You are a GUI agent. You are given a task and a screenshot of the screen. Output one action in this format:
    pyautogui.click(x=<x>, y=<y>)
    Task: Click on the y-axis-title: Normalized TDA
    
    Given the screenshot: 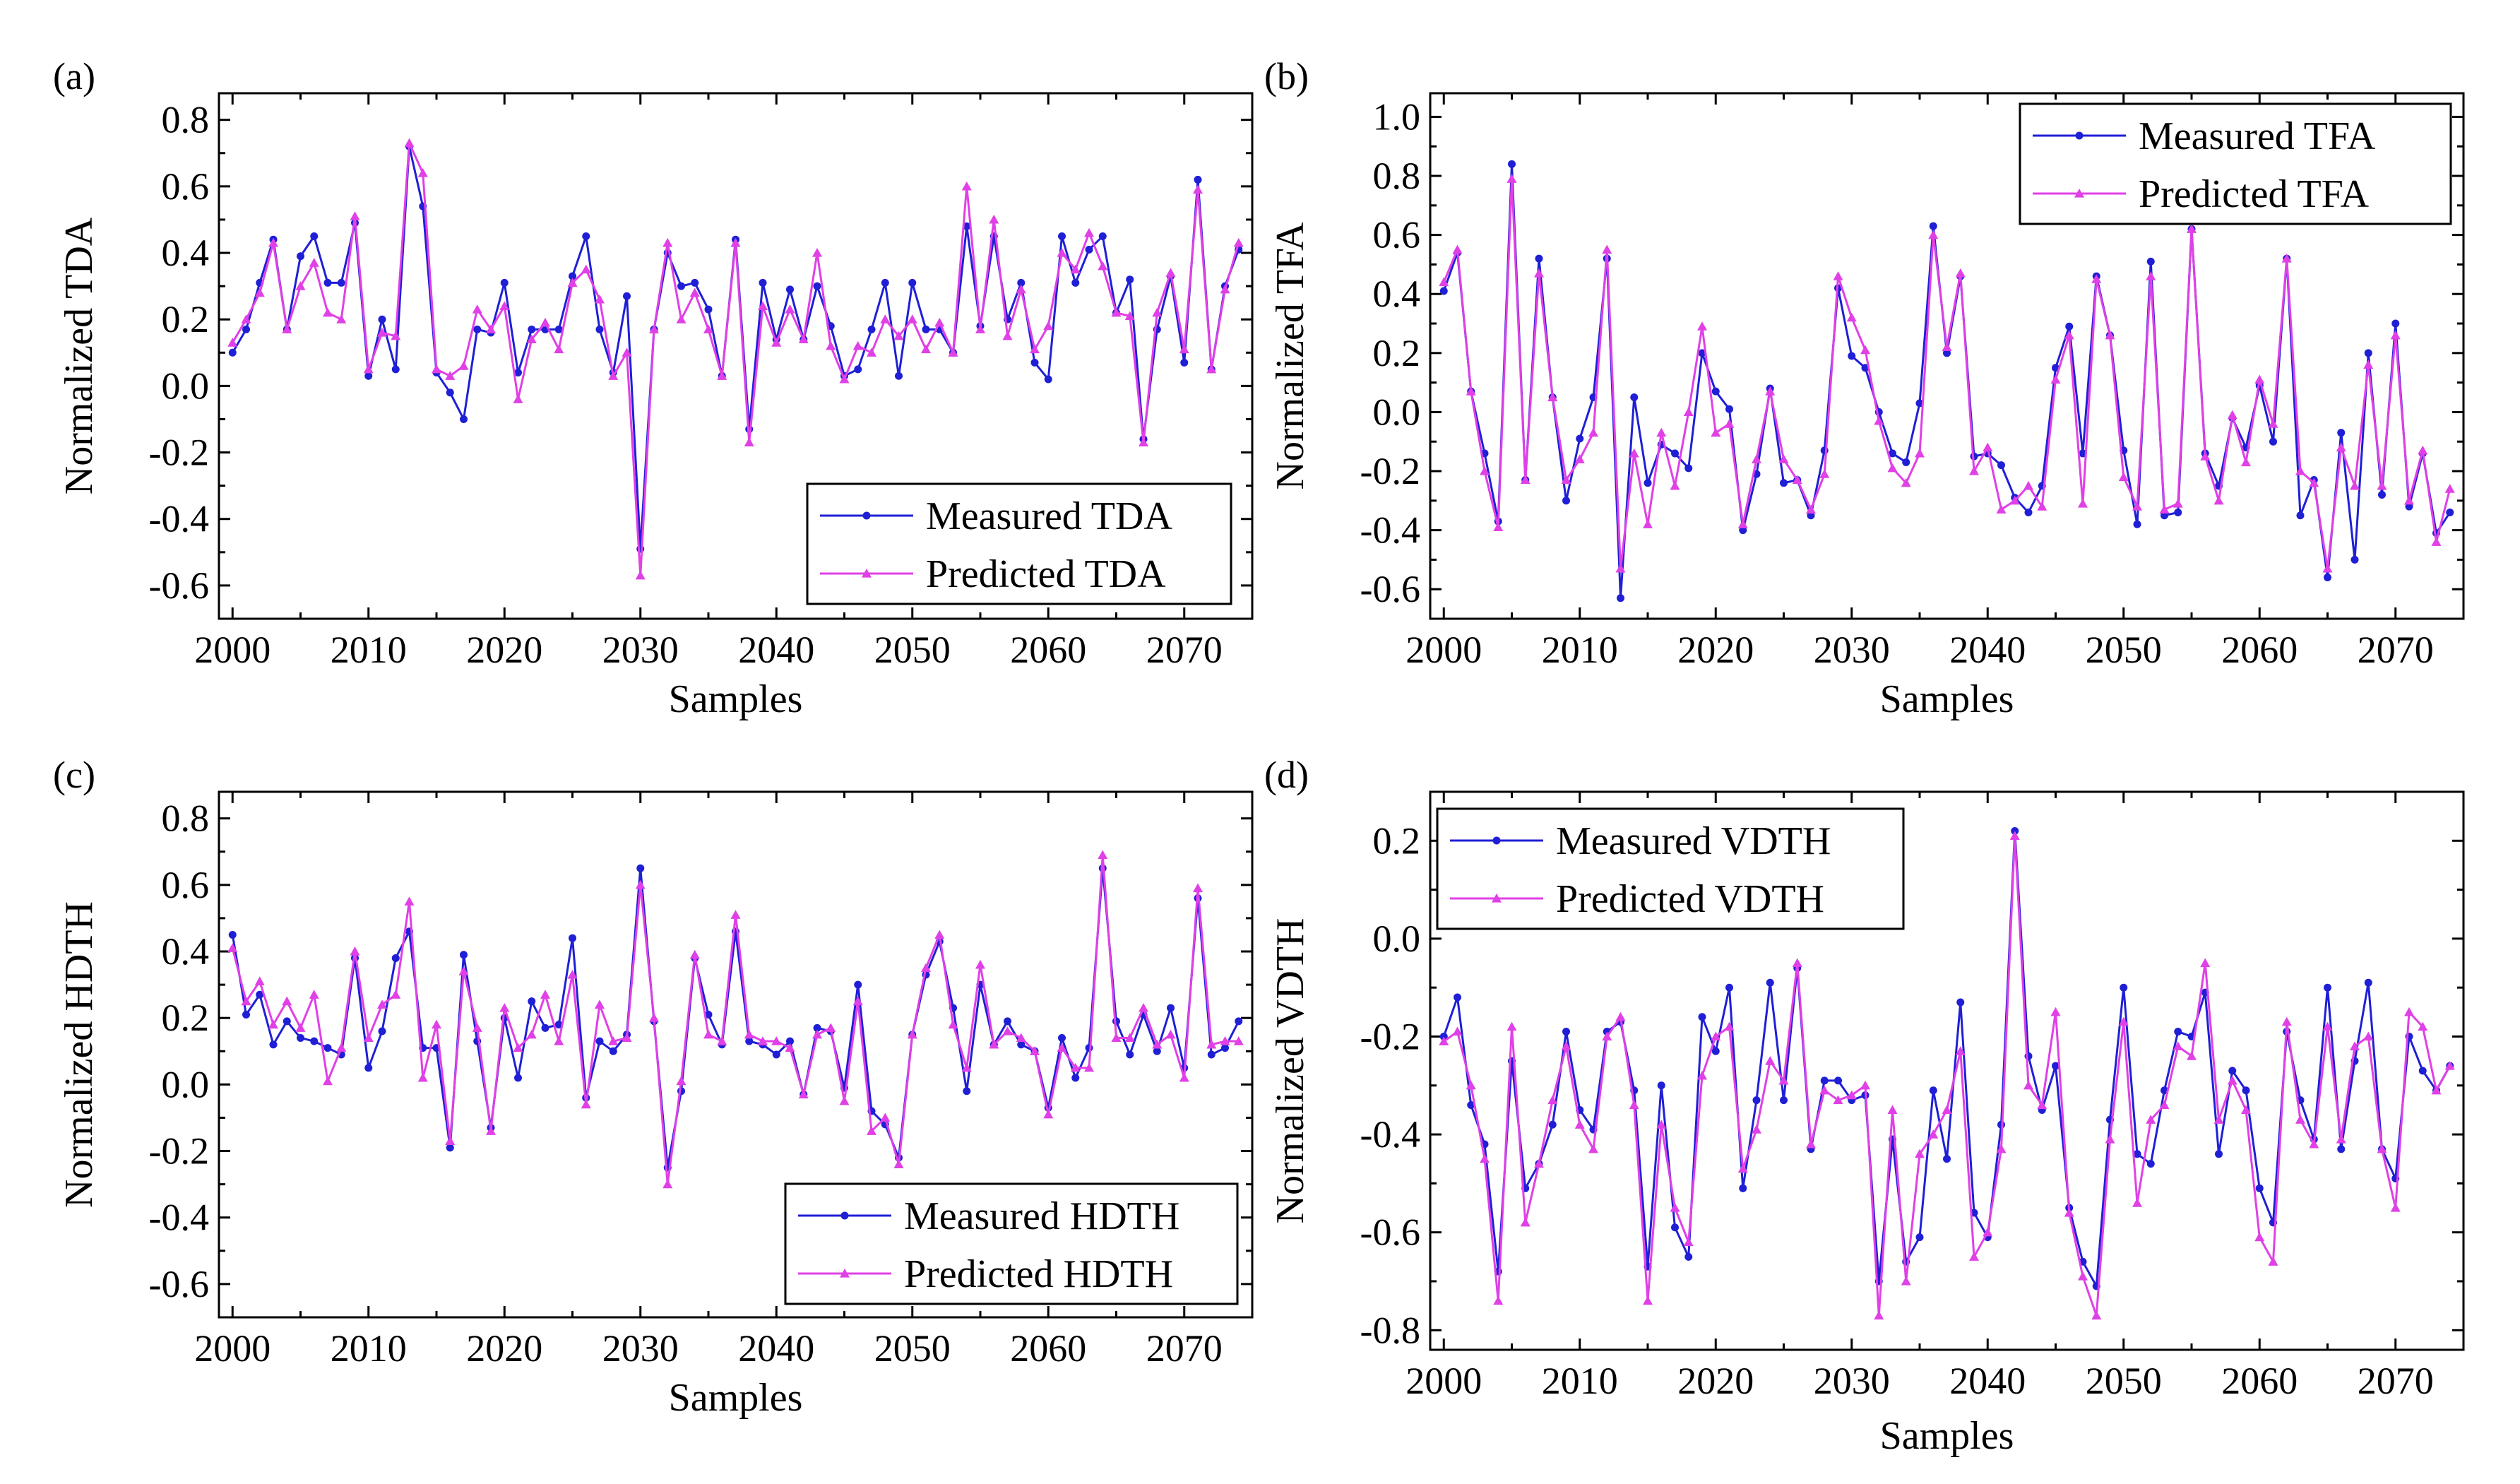 What is the action you would take?
    pyautogui.click(x=79, y=355)
    